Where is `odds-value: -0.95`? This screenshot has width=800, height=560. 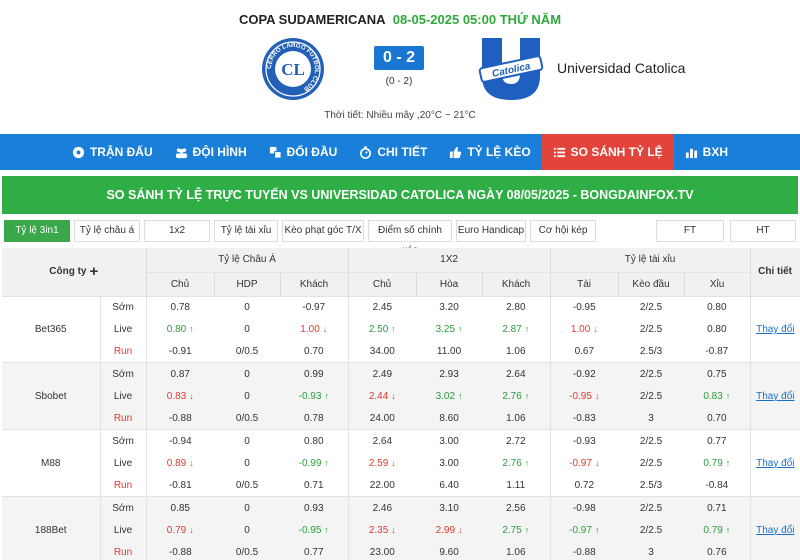 odds-value: -0.95 is located at coordinates (310, 530).